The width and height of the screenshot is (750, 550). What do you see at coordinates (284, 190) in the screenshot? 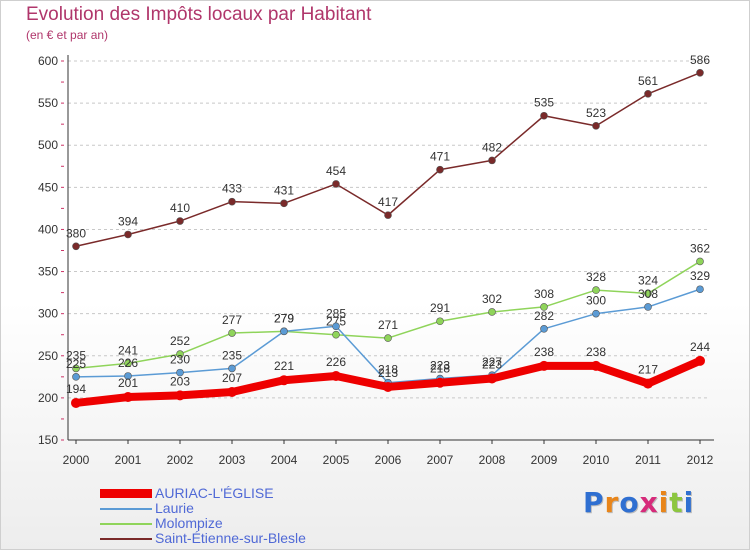
I see `data-label: 431` at bounding box center [284, 190].